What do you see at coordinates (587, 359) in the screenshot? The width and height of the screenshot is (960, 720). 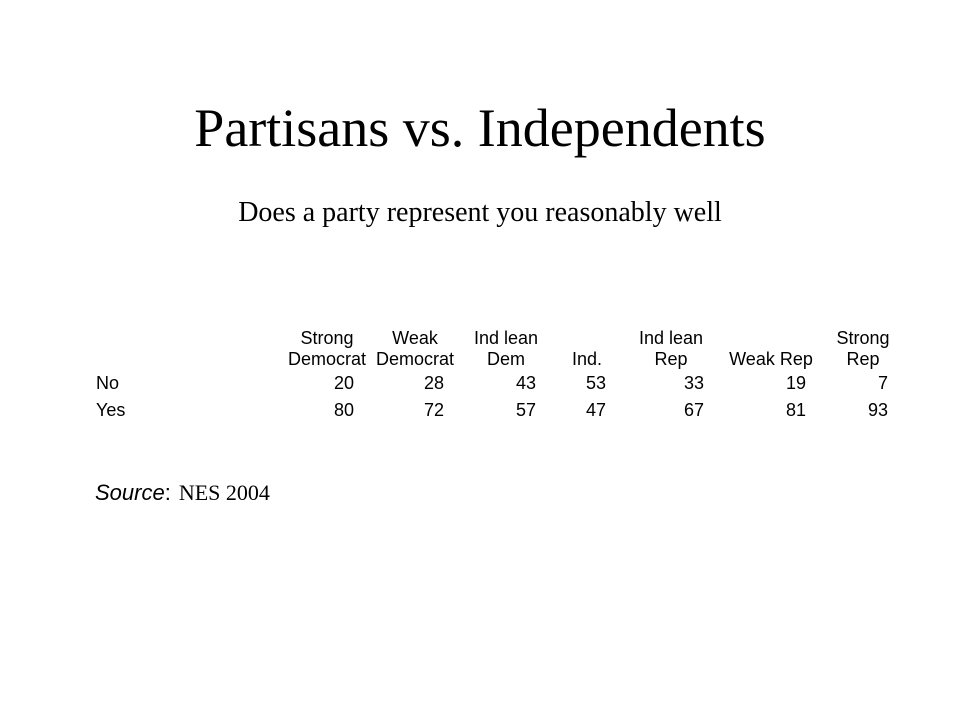 I see `column-header-line-2: Ind.` at bounding box center [587, 359].